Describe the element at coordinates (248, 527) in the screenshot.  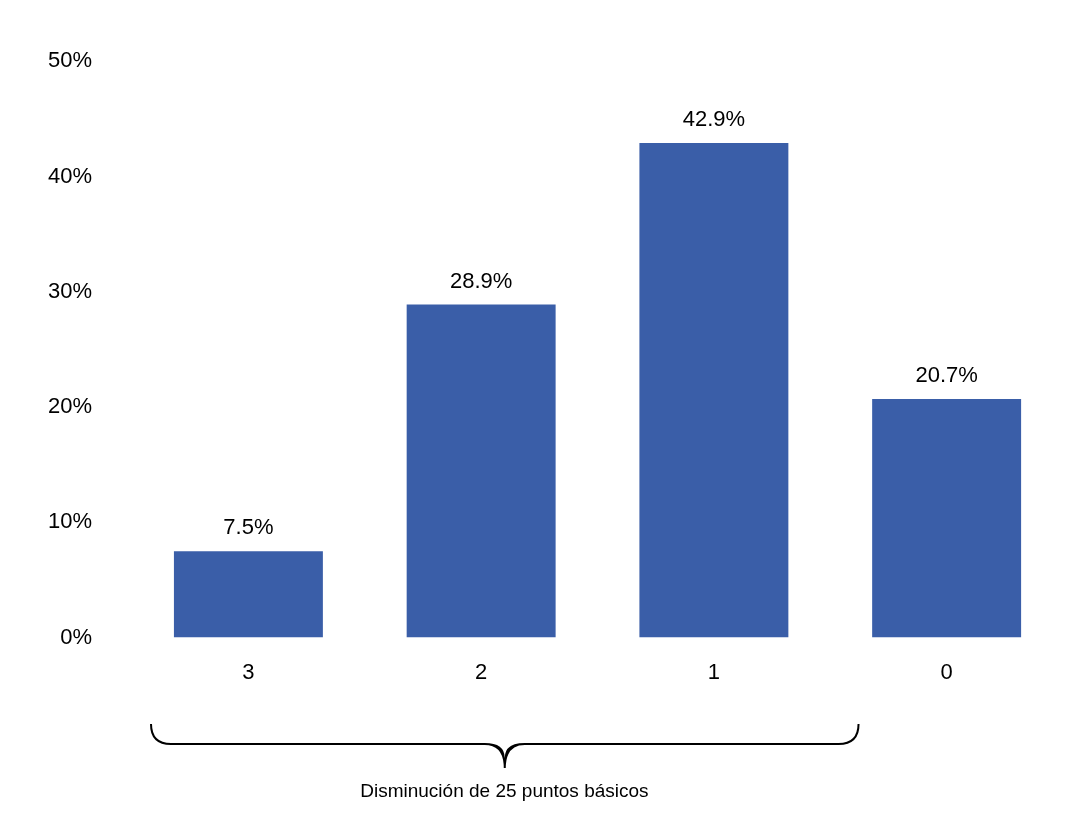
I see `data-label: 7.5%` at that location.